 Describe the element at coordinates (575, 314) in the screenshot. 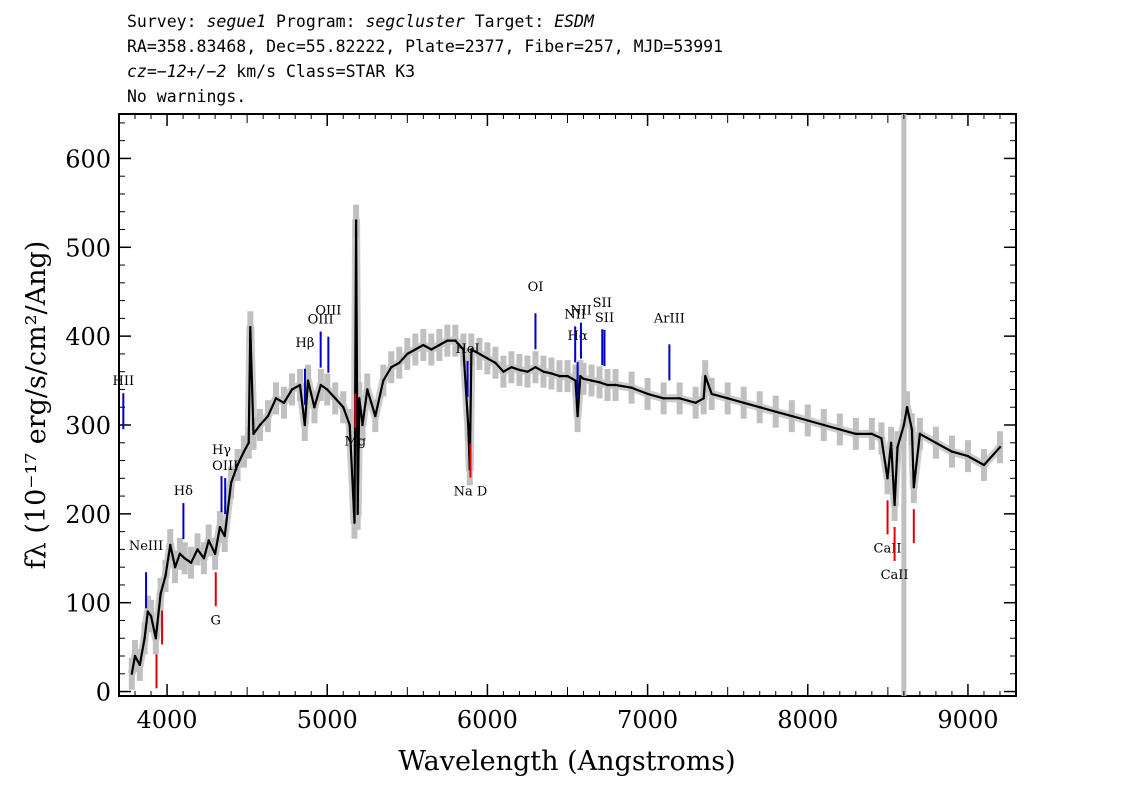

I see `emission-line-label: NII` at that location.